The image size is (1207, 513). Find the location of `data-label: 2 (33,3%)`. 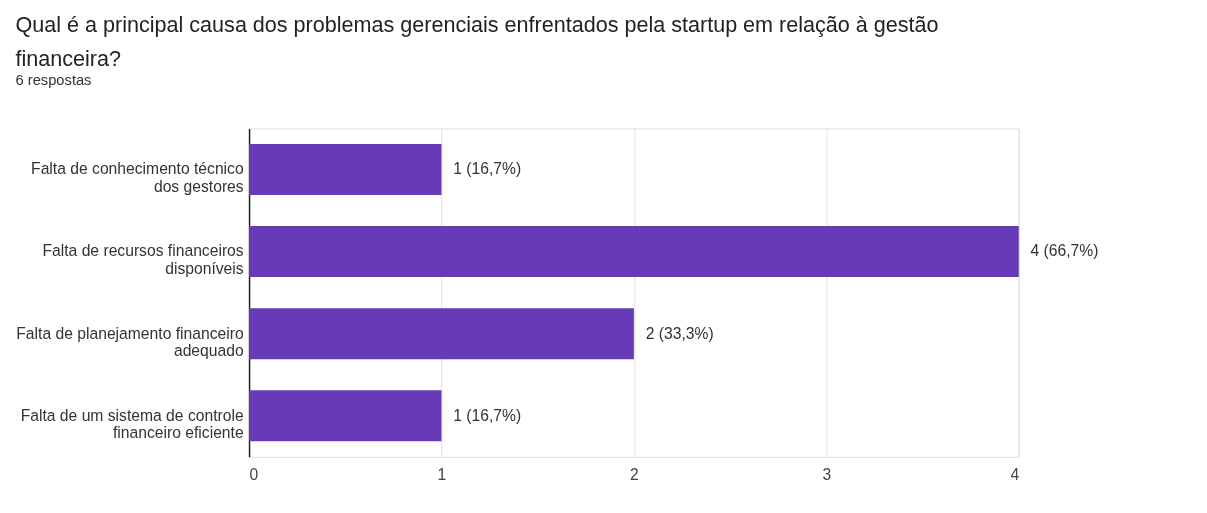

data-label: 2 (33,3%) is located at coordinates (679, 333).